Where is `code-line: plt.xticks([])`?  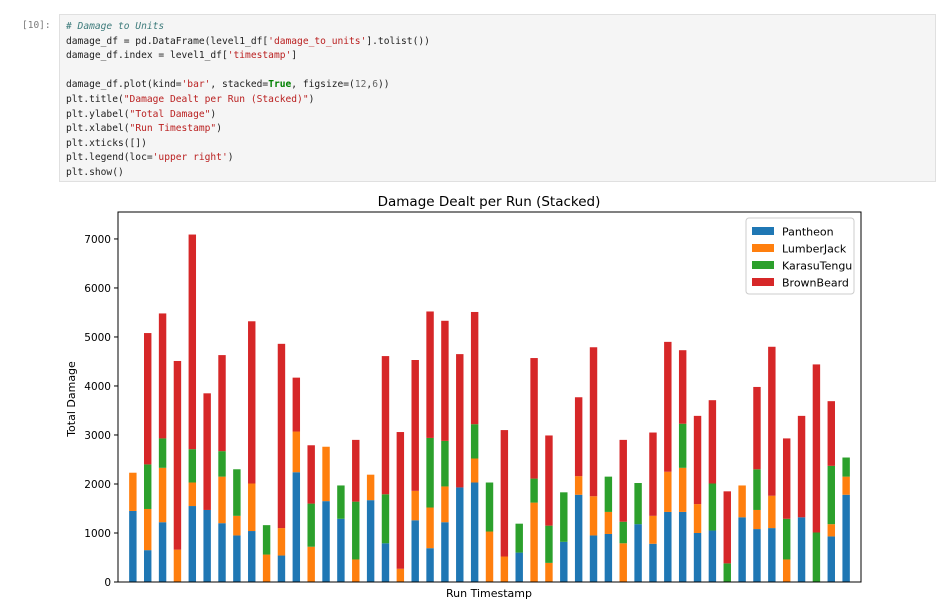 code-line: plt.xticks([]) is located at coordinates (106, 143).